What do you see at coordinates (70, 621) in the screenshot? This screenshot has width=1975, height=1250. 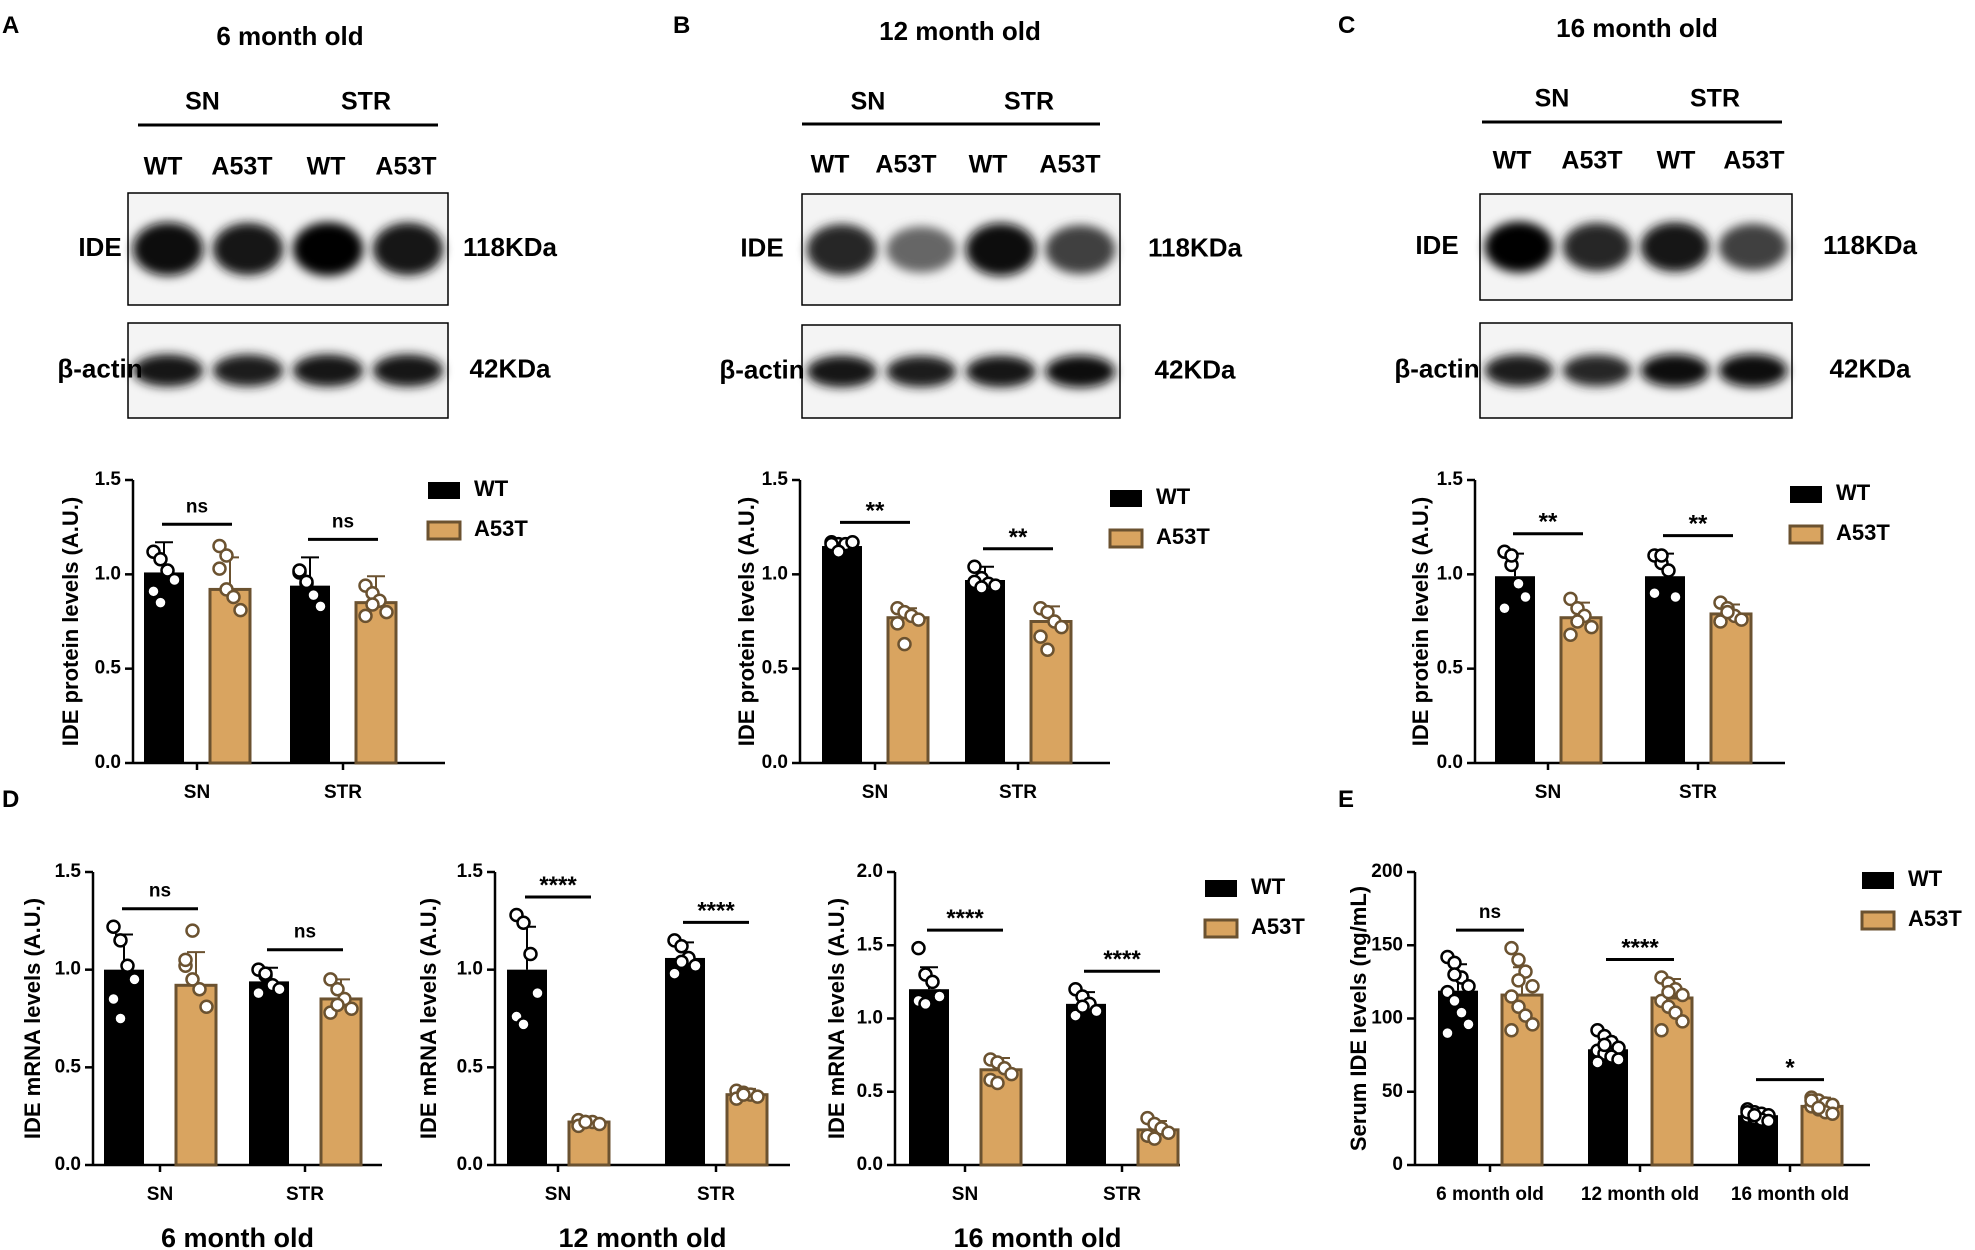 I see `y-axis-label: IDE protein levels (A.U.)` at bounding box center [70, 621].